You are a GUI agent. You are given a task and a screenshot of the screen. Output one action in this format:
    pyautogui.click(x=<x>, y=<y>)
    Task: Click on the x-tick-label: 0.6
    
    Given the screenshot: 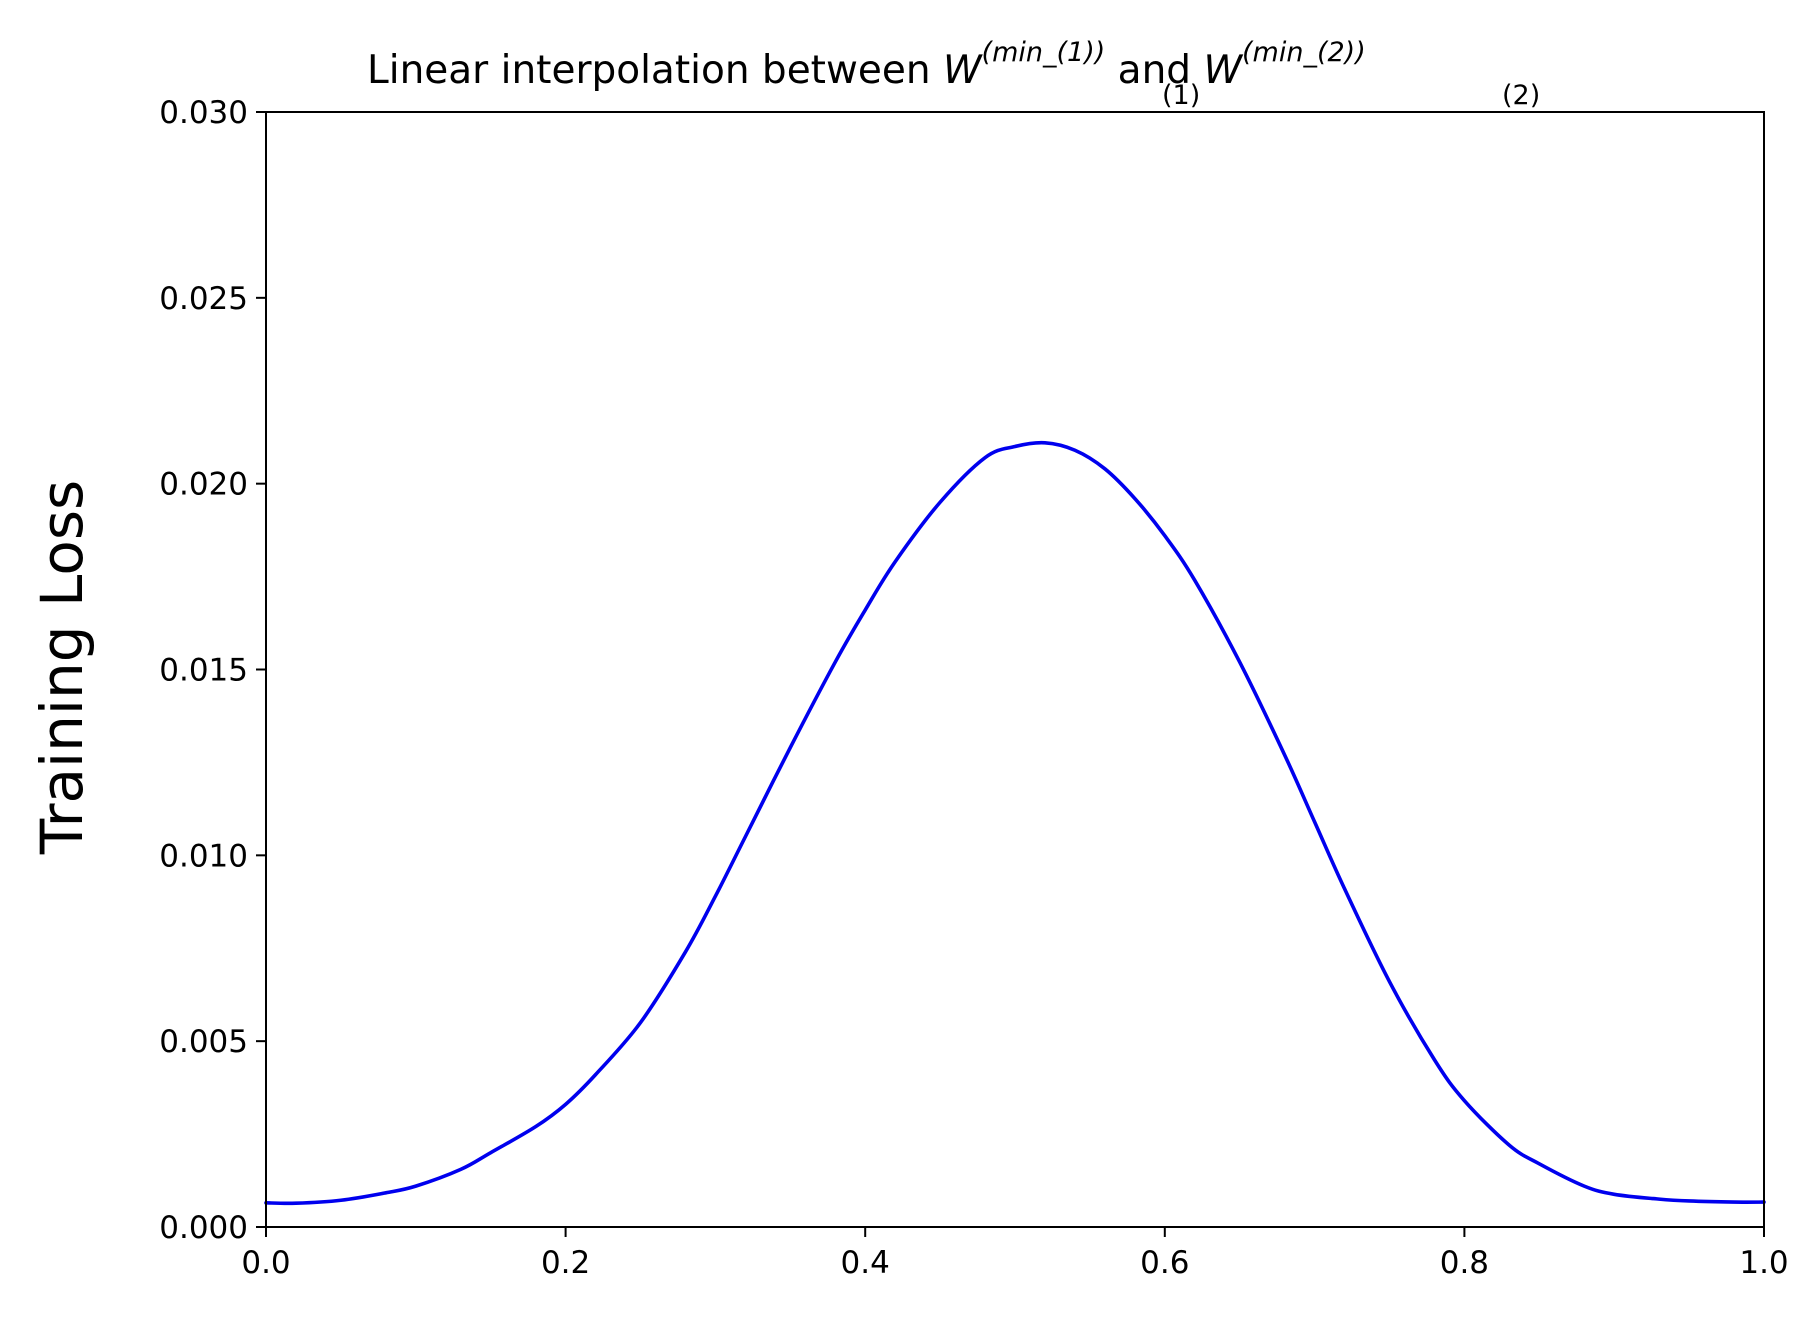 What is the action you would take?
    pyautogui.click(x=1164, y=1263)
    